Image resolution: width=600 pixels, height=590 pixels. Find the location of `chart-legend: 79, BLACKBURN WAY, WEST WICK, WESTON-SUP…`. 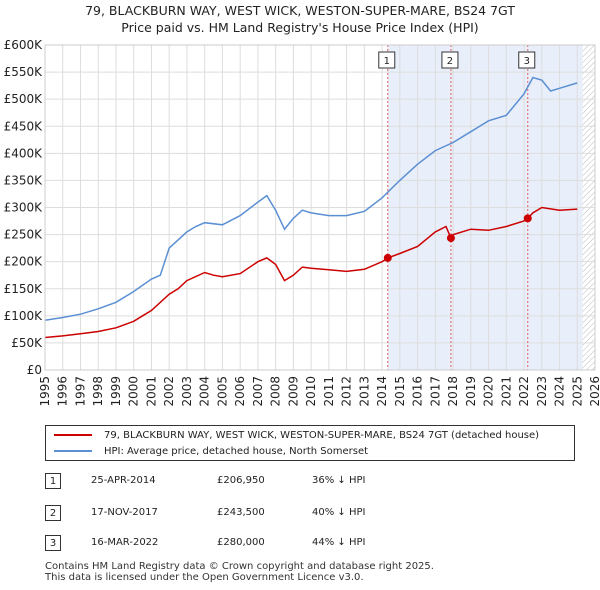

chart-legend: 79, BLACKBURN WAY, WEST WICK, WESTON-SUP… is located at coordinates (310, 443).